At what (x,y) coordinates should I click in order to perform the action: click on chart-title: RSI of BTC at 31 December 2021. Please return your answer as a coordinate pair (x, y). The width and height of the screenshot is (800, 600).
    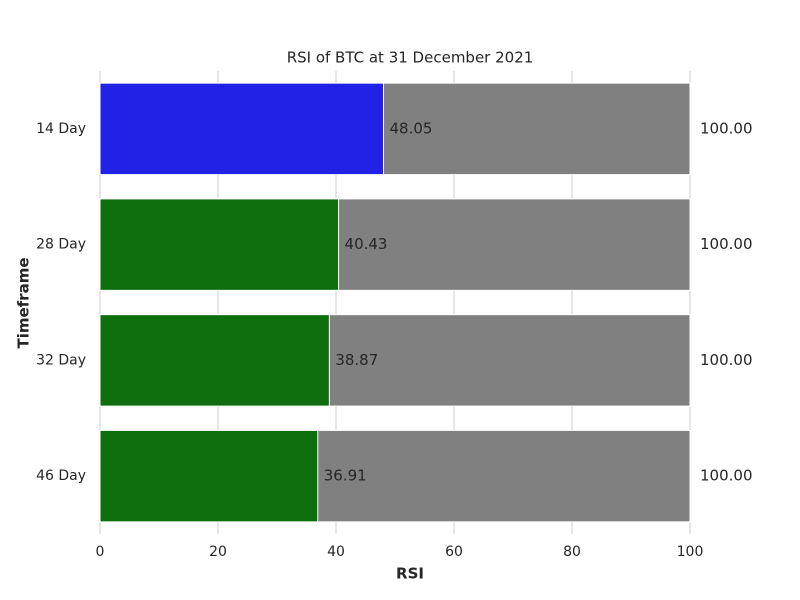
    Looking at the image, I should click on (410, 58).